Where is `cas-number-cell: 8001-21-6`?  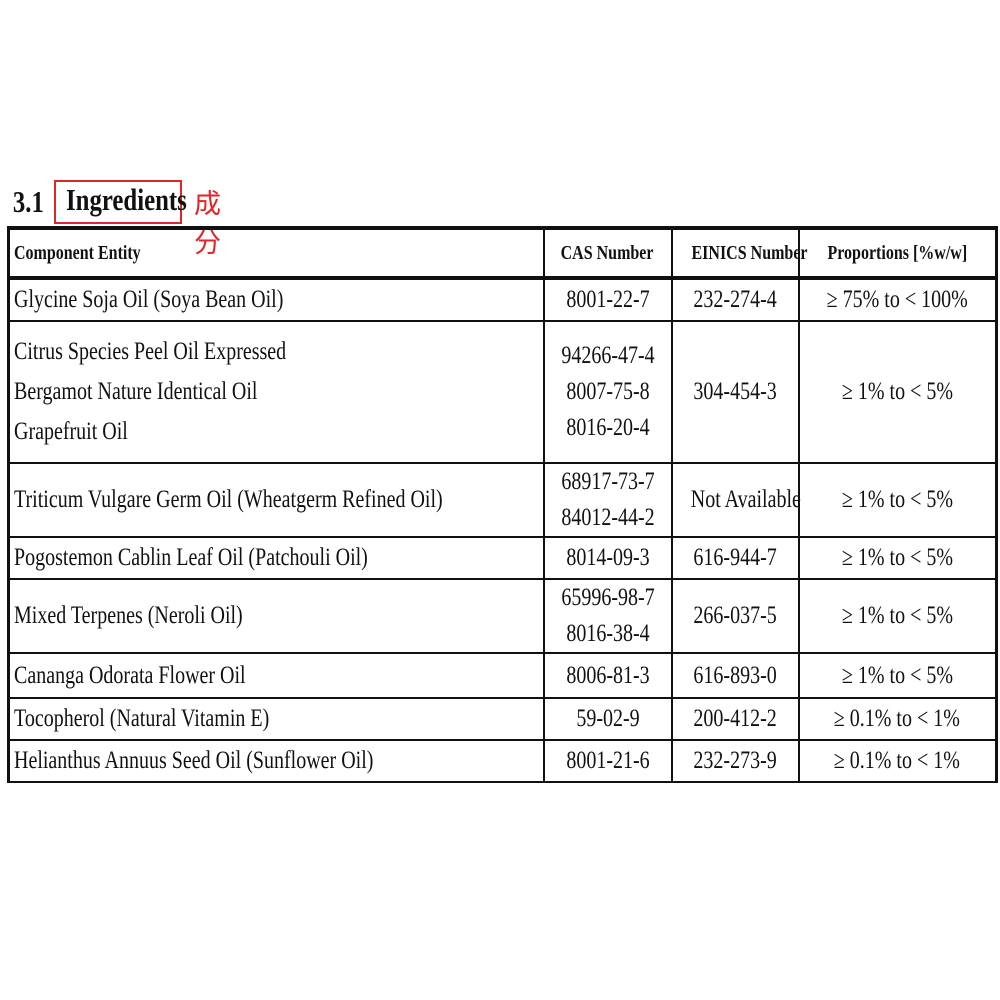 cas-number-cell: 8001-21-6 is located at coordinates (607, 761).